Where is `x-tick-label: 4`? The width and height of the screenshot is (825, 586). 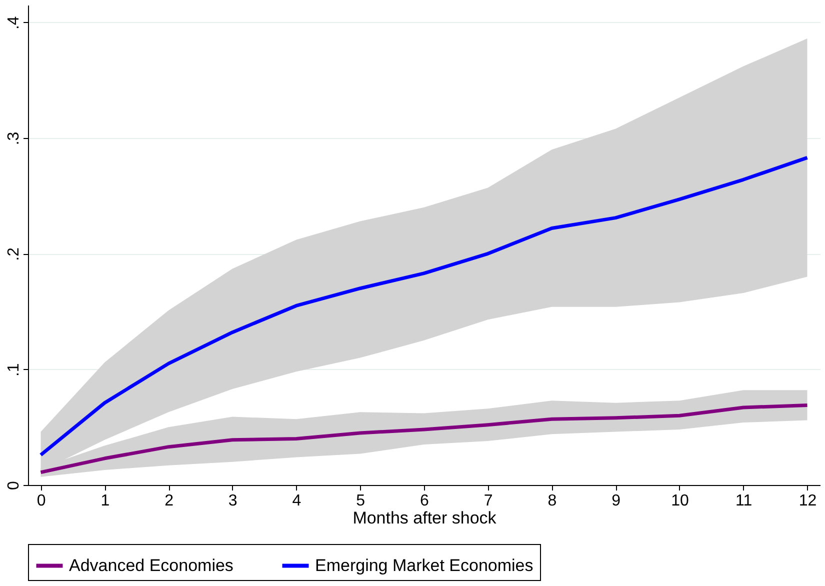
x-tick-label: 4 is located at coordinates (297, 501).